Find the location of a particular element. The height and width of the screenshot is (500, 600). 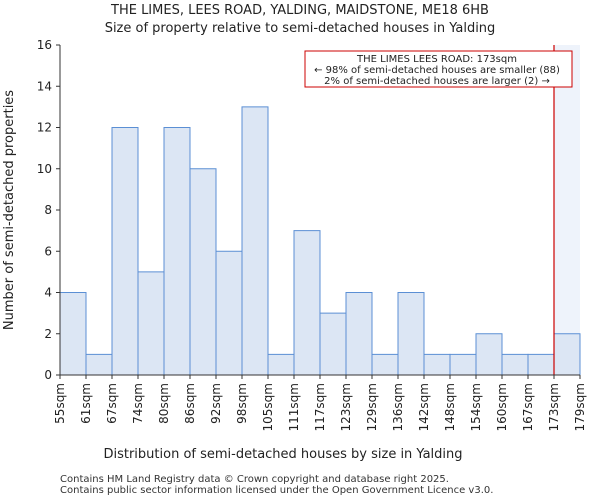

y-tick-label-12: 12 is located at coordinates (44, 128).